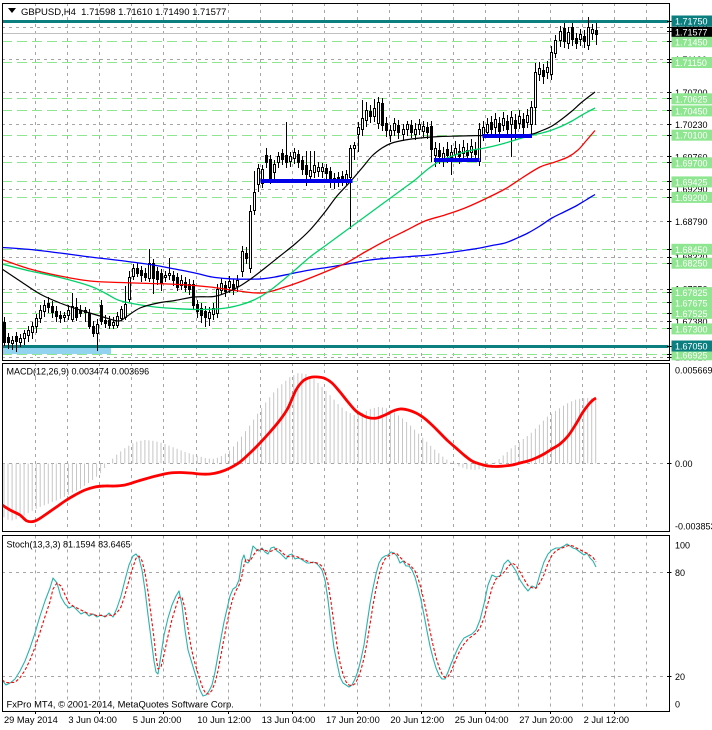  What do you see at coordinates (607, 720) in the screenshot?
I see `svg-text: 2 Jul 12:00` at bounding box center [607, 720].